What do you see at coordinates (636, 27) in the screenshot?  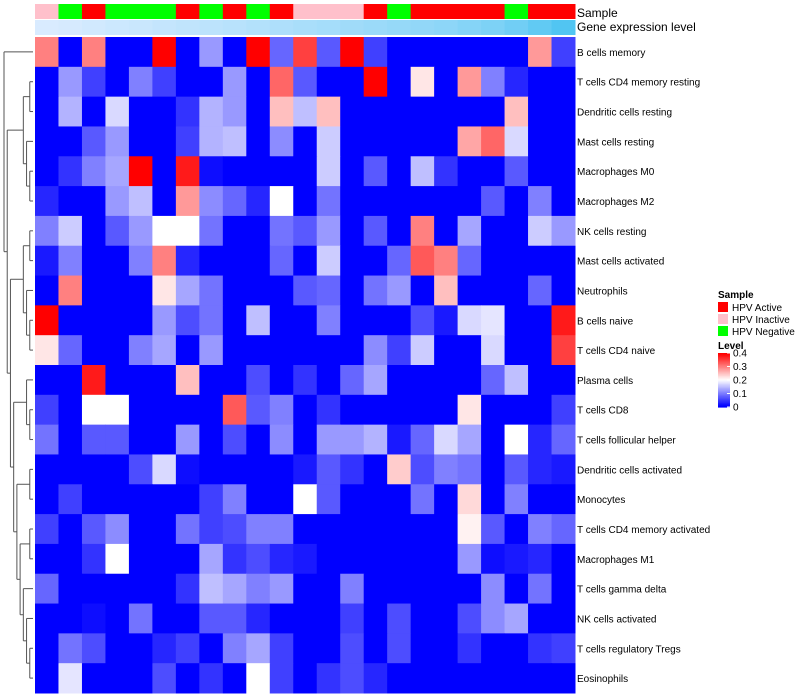 I see `expression-annotation-label: Gene expression level` at bounding box center [636, 27].